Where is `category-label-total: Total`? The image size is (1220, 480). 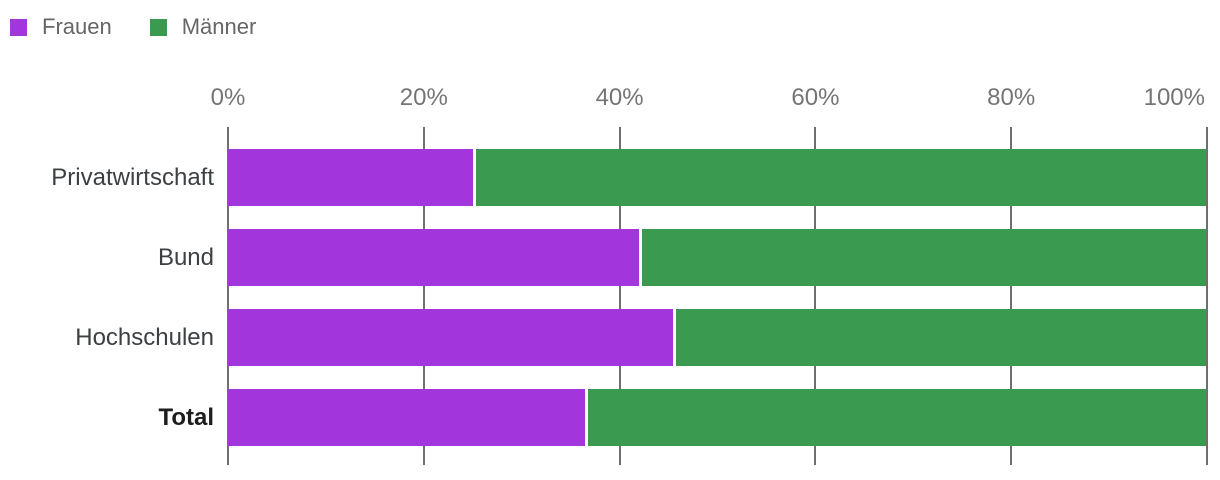
category-label-total: Total is located at coordinates (186, 417).